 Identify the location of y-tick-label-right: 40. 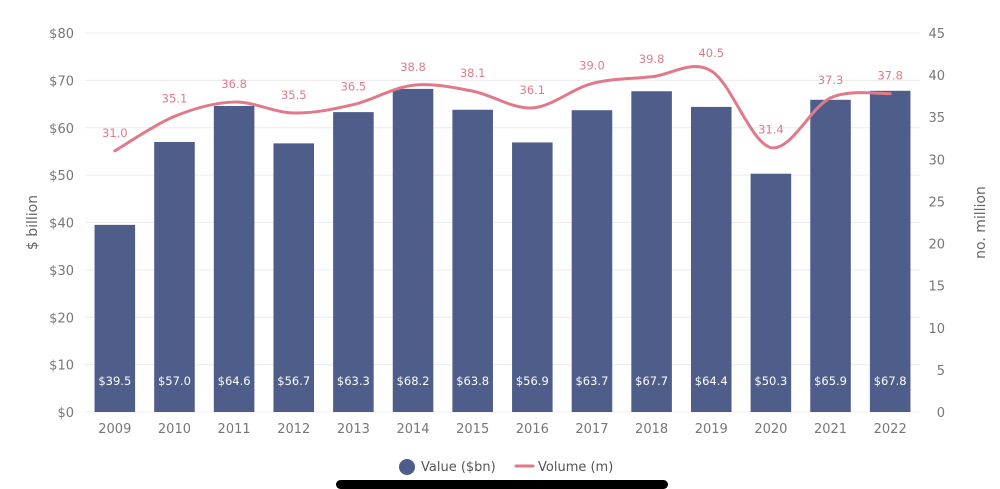
(936, 76).